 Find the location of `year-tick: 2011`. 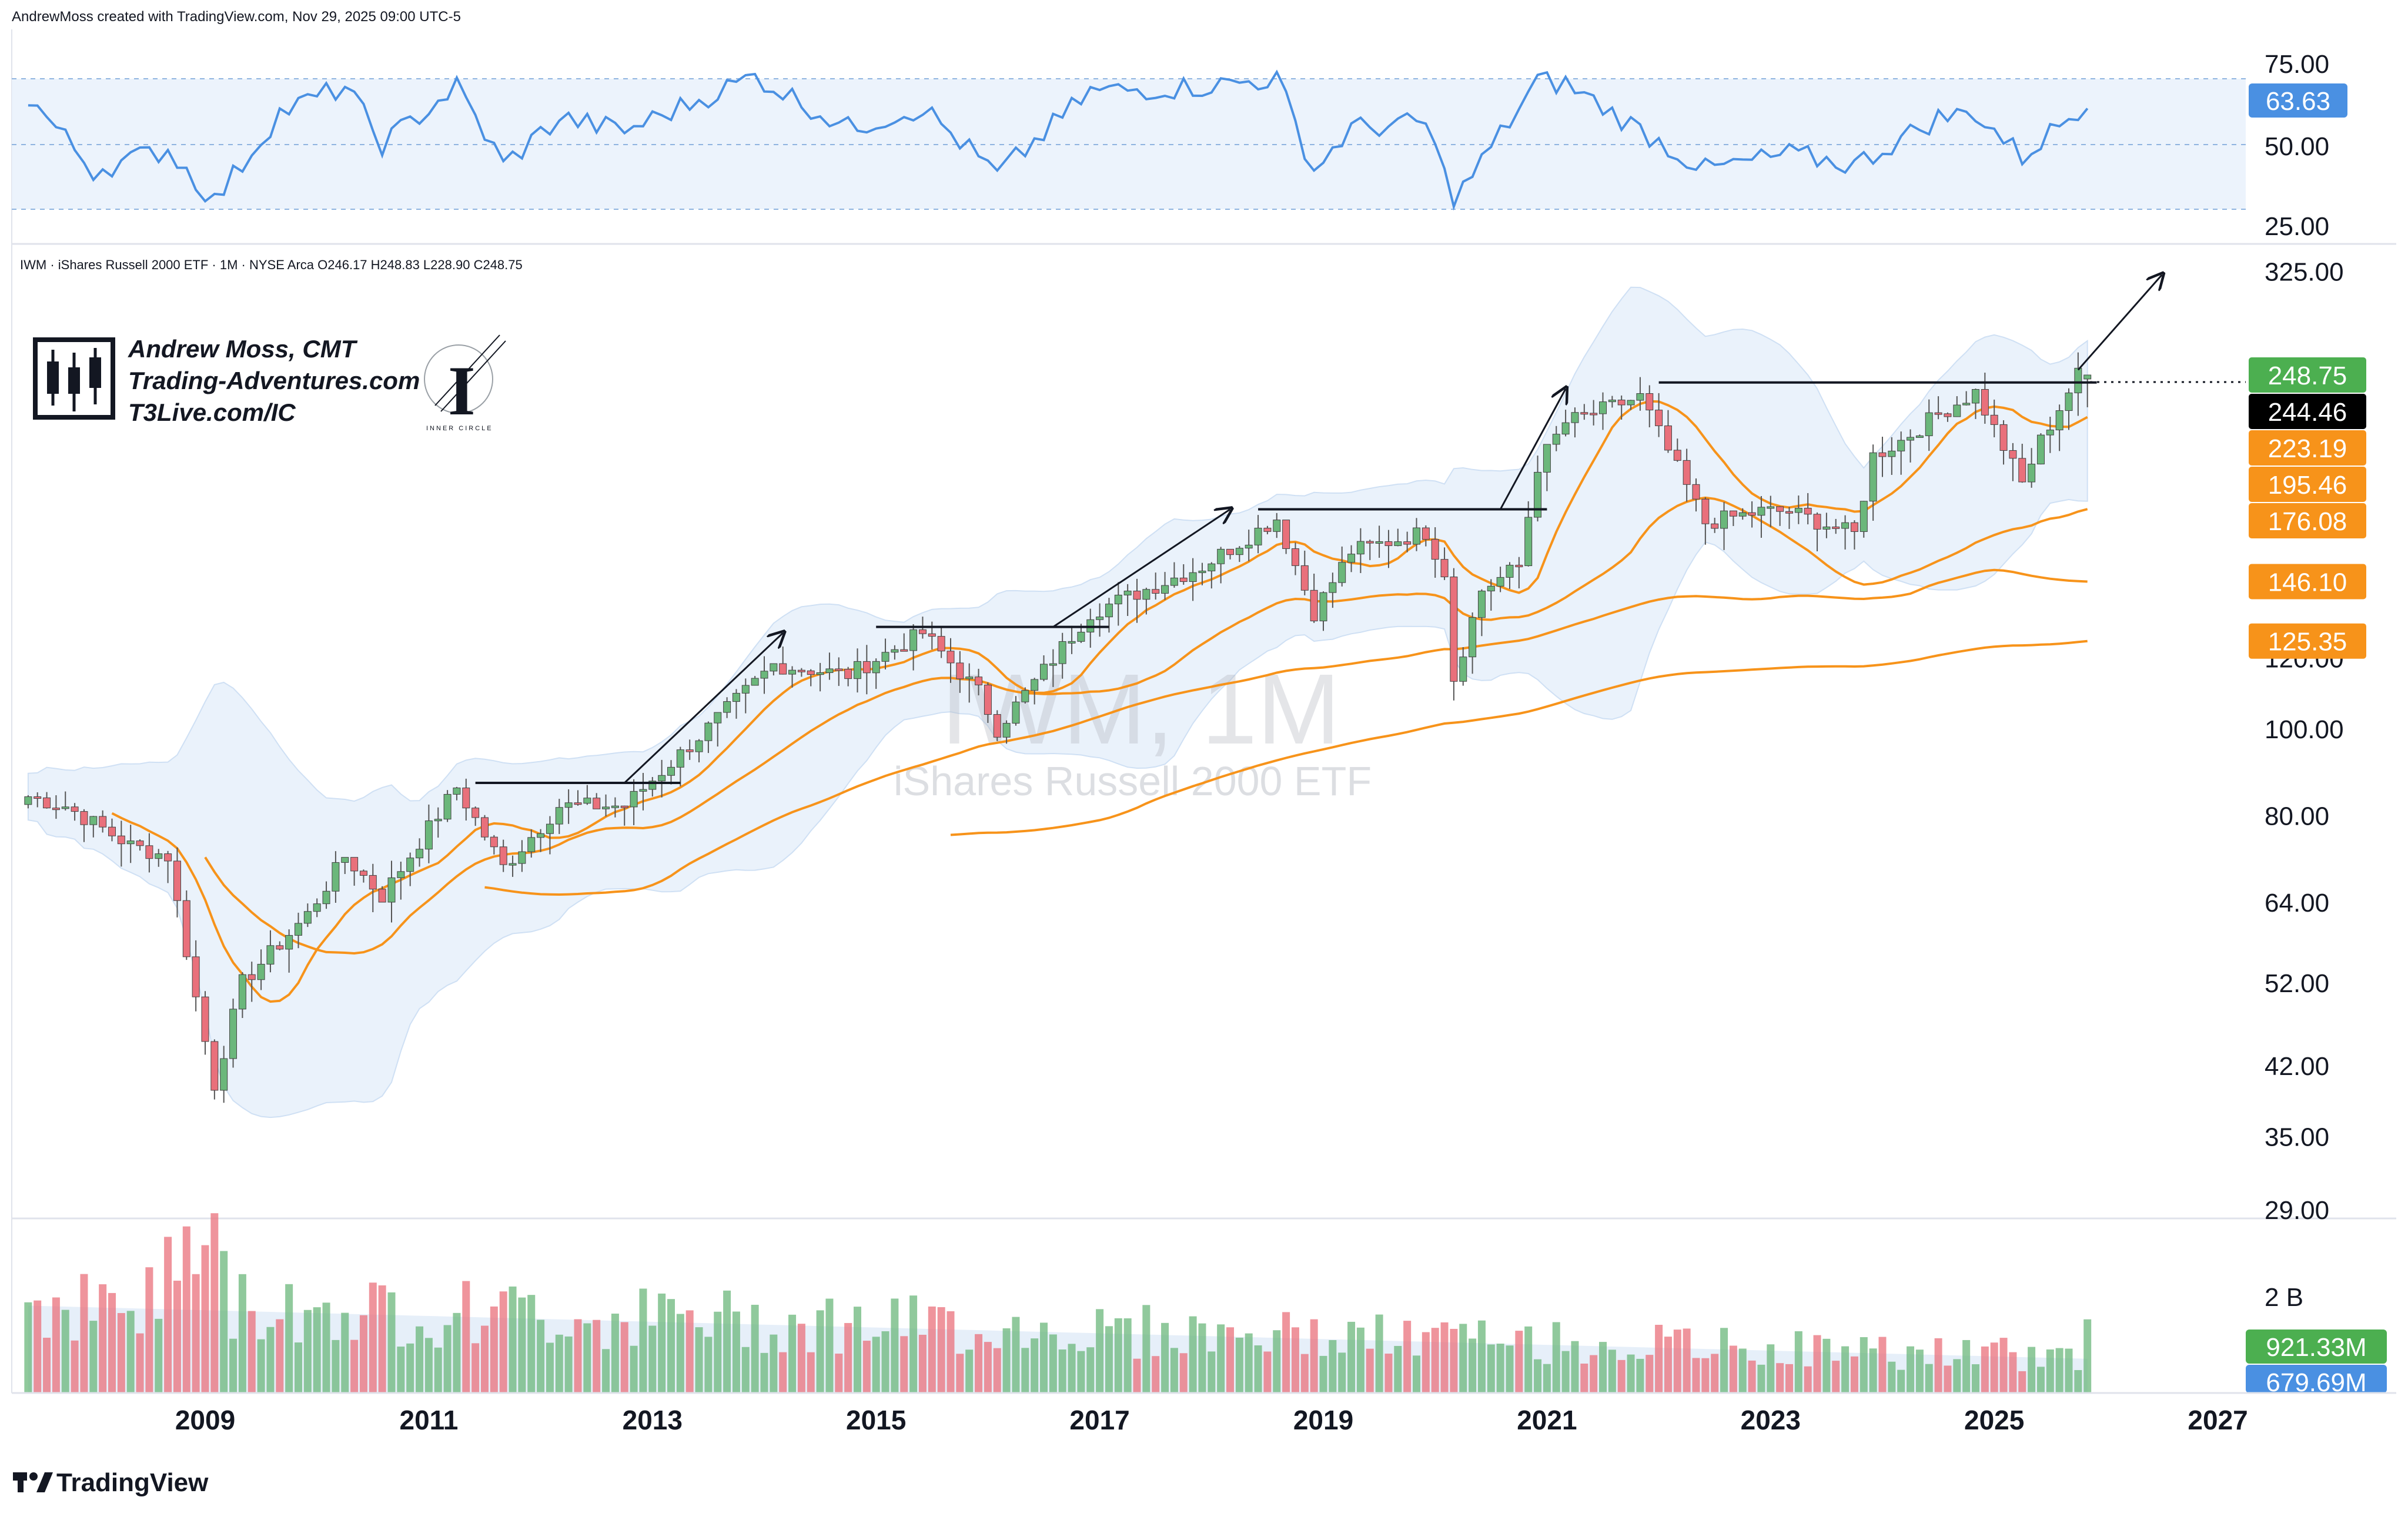

year-tick: 2011 is located at coordinates (429, 1420).